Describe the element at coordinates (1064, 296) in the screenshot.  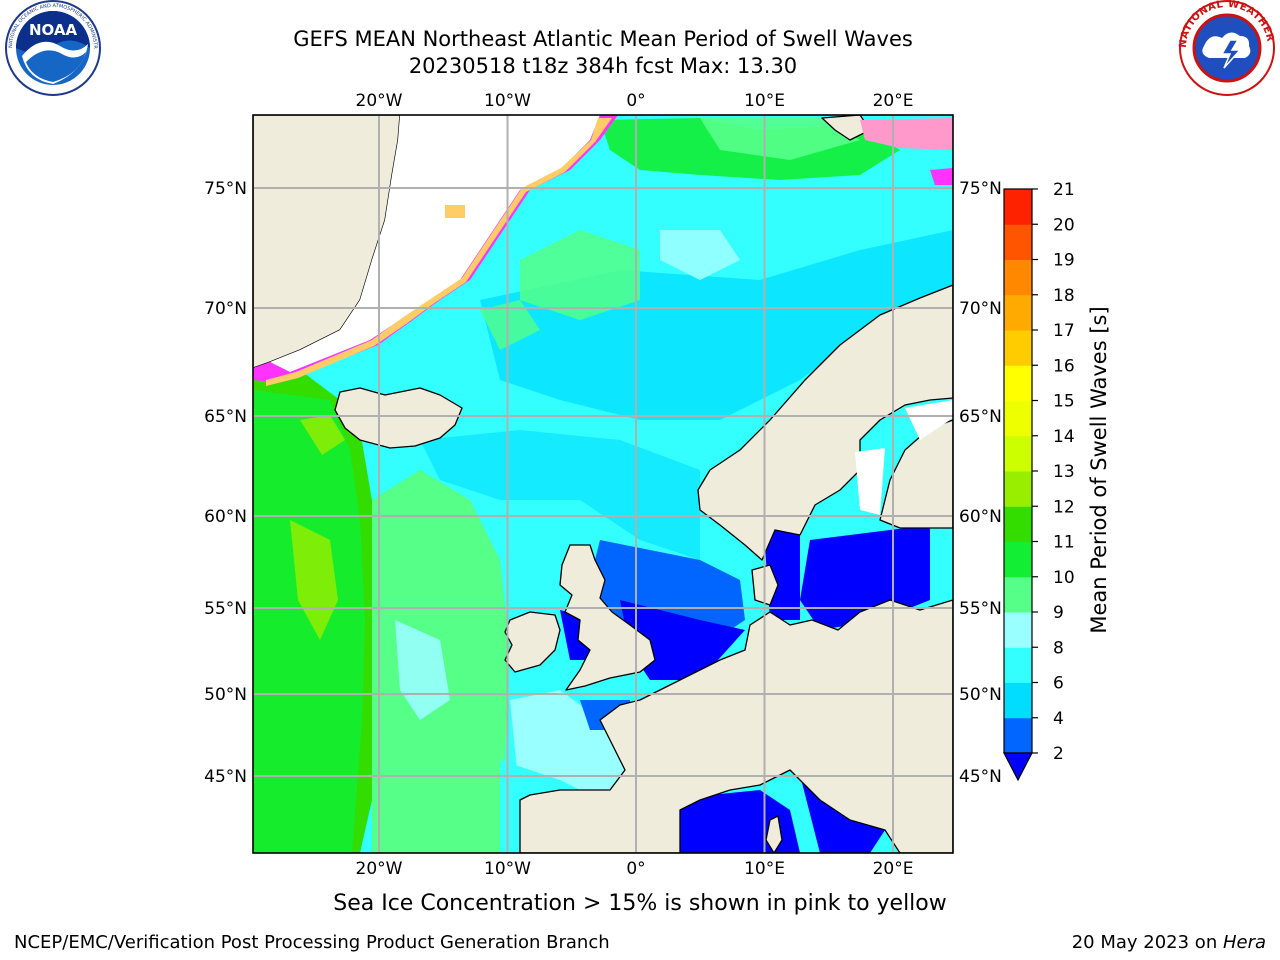
I see `colorbar-tick-label-13: 18` at that location.